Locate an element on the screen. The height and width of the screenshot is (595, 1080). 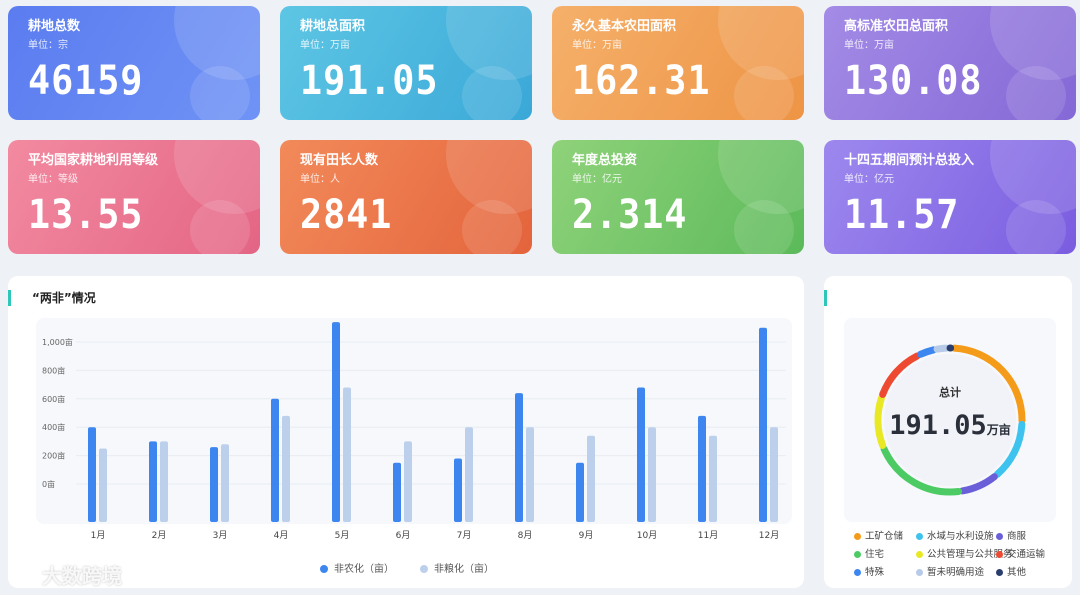
donut-center-label: 总计 is located at coordinates (950, 392).